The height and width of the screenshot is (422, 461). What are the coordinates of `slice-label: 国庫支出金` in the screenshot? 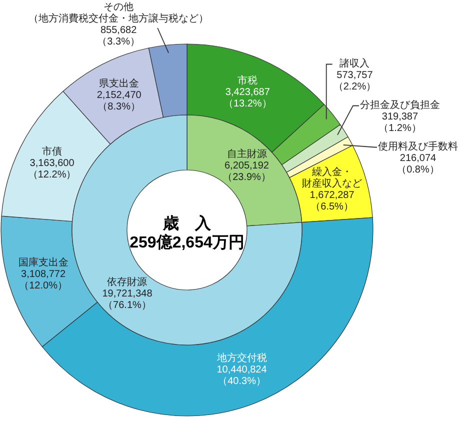 It's located at (43, 262).